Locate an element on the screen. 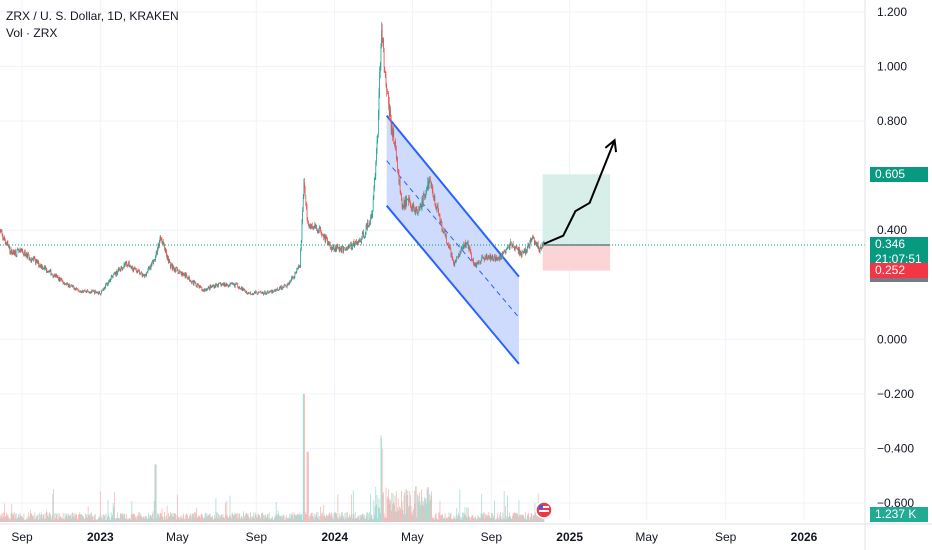  time-axis: Sep 2023 May Sep 2024 May Sep 2025 May Sep 2026 is located at coordinates (466, 533).